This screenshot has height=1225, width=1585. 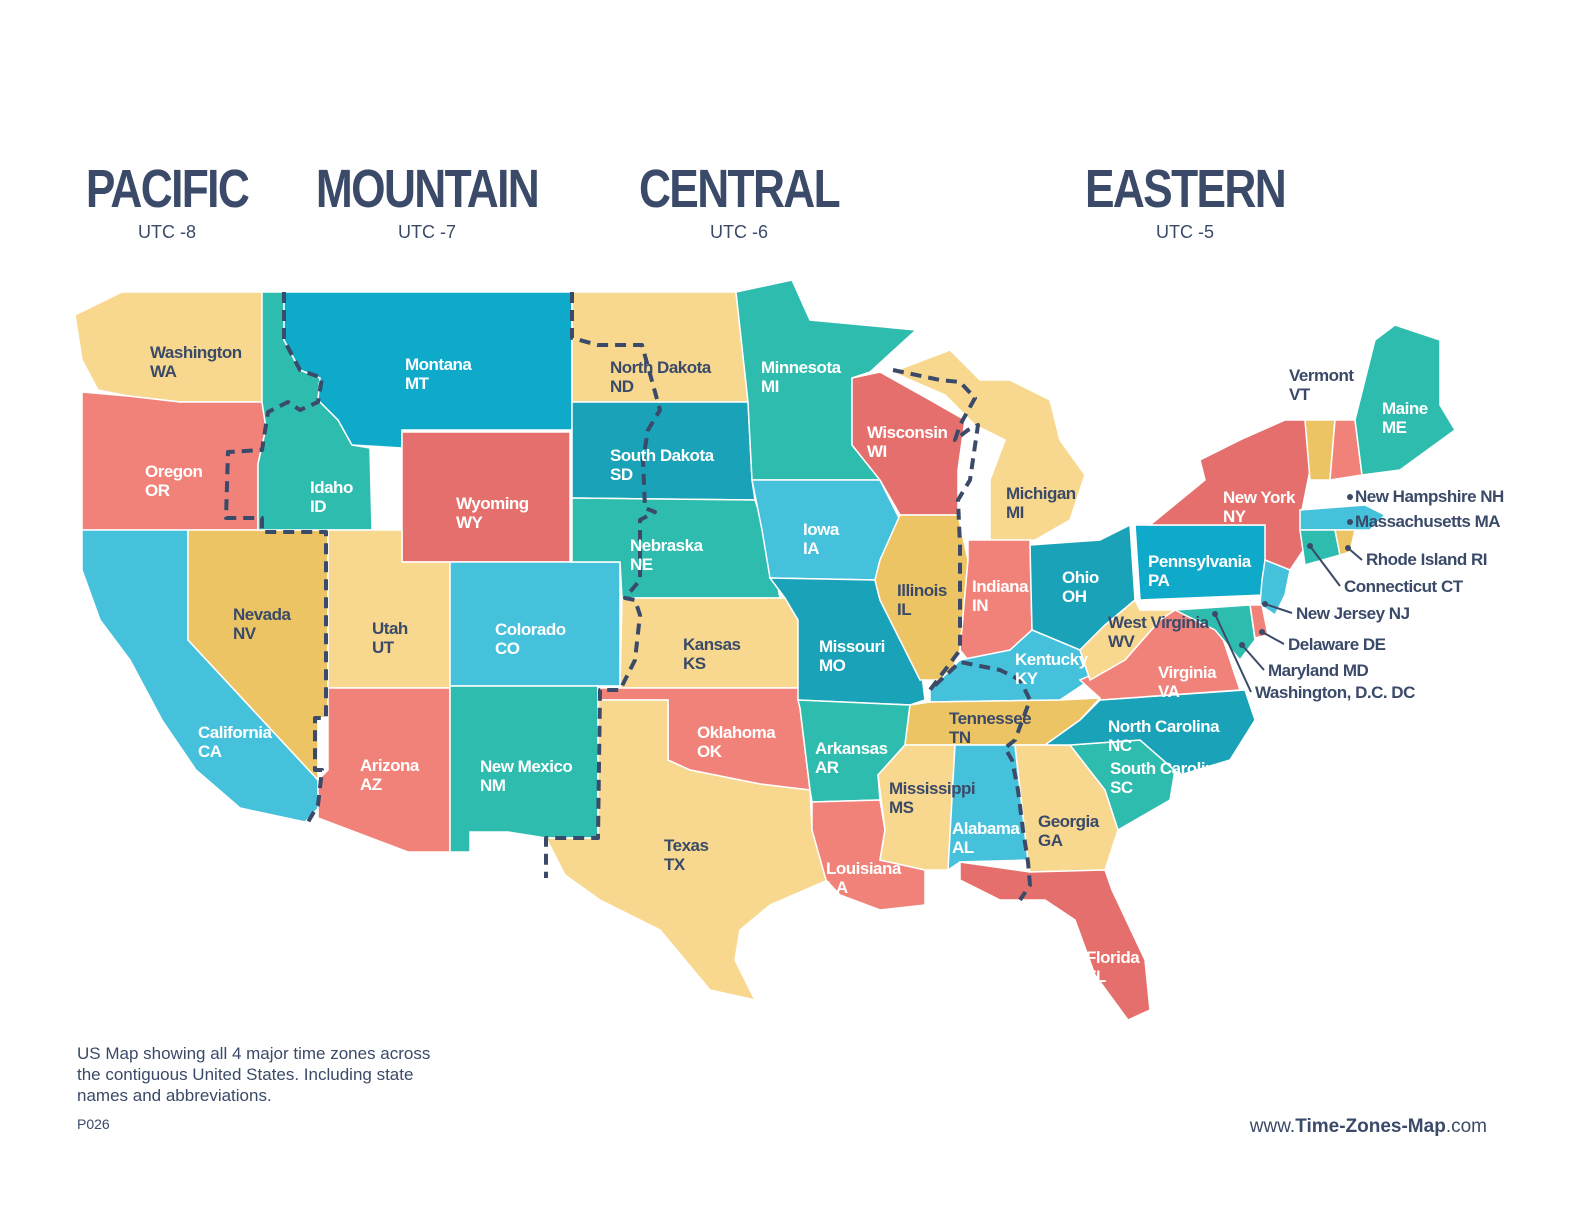 I want to click on state-label-oh: Ohio OH, so click(x=1080, y=587).